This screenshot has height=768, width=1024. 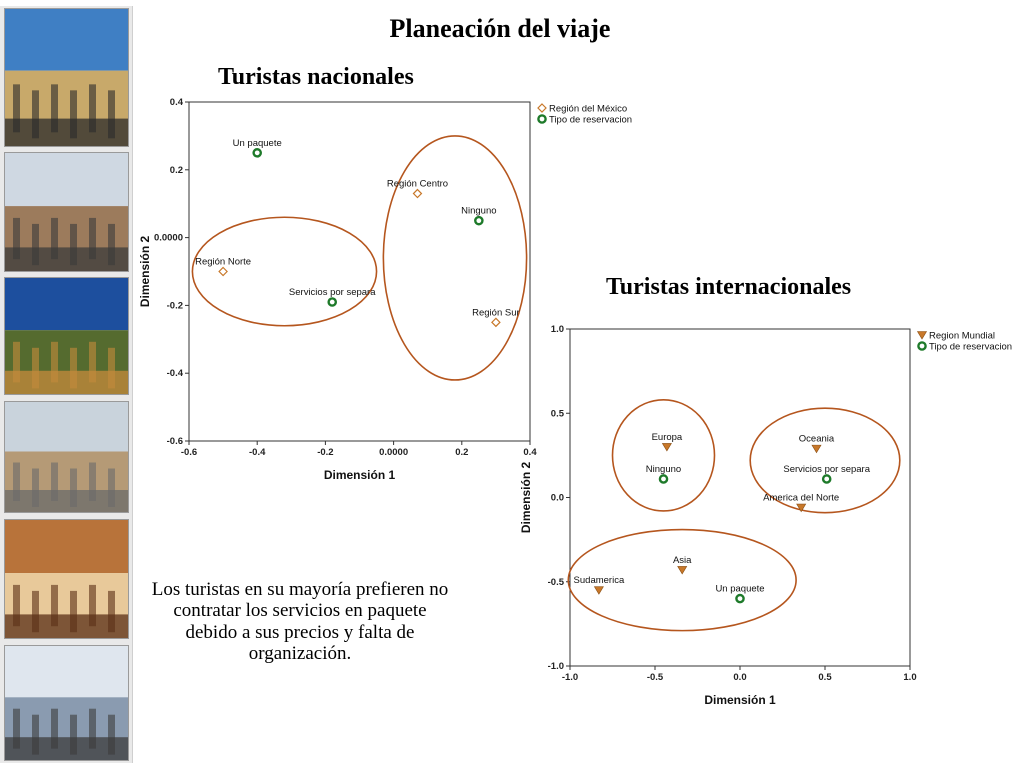 I want to click on x-tick-label: 0.5, so click(x=825, y=677).